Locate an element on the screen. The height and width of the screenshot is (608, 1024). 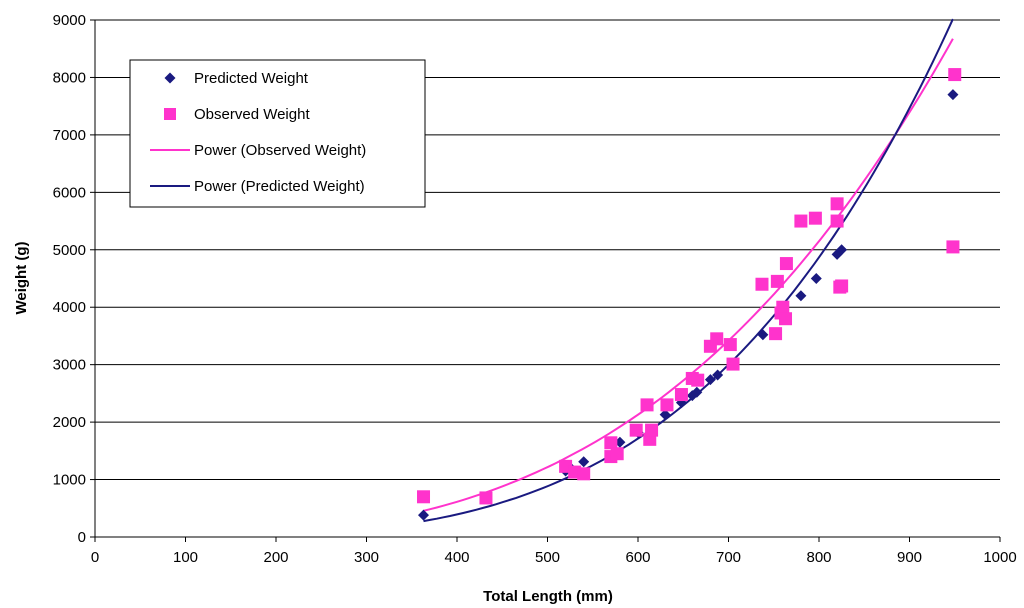
y-tick-label: 3000 is located at coordinates (69, 365).